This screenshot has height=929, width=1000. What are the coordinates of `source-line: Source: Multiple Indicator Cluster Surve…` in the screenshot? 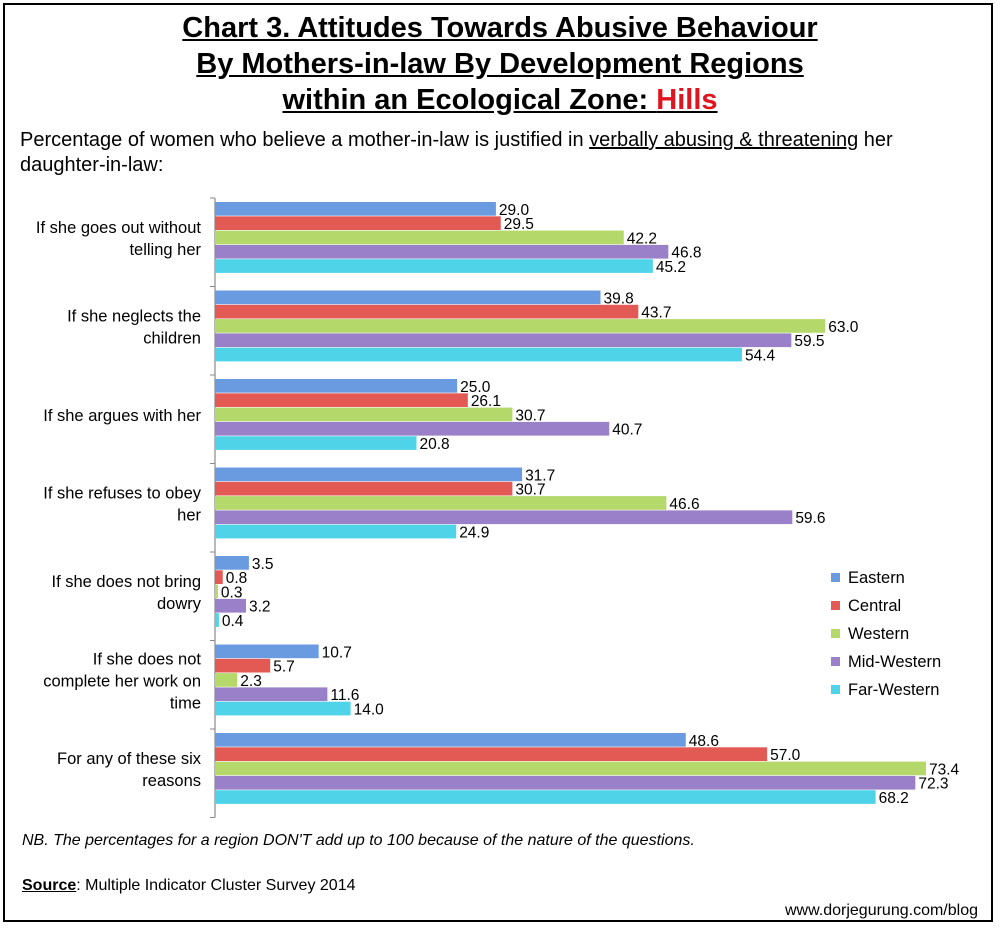 It's located at (189, 886).